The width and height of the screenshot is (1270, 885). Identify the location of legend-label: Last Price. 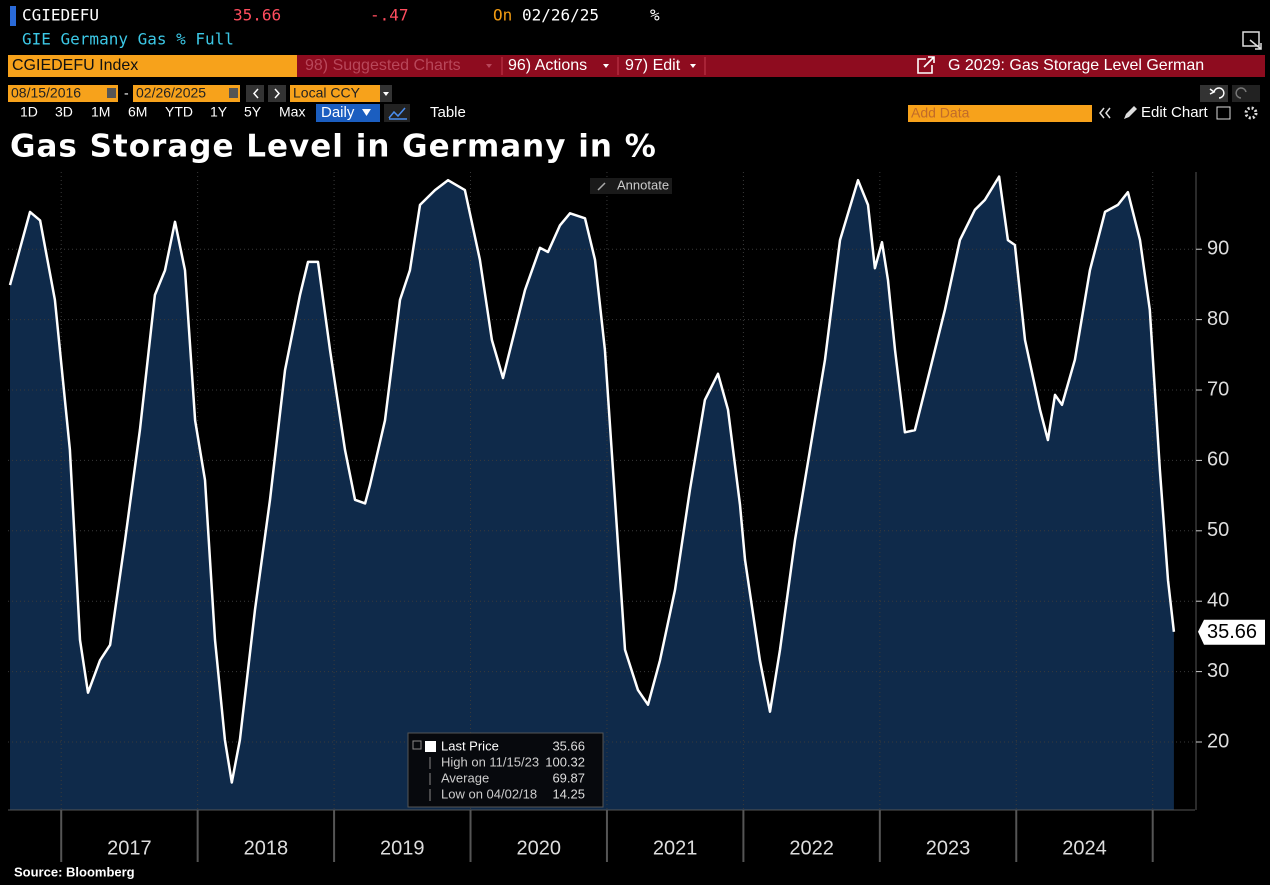
(470, 745).